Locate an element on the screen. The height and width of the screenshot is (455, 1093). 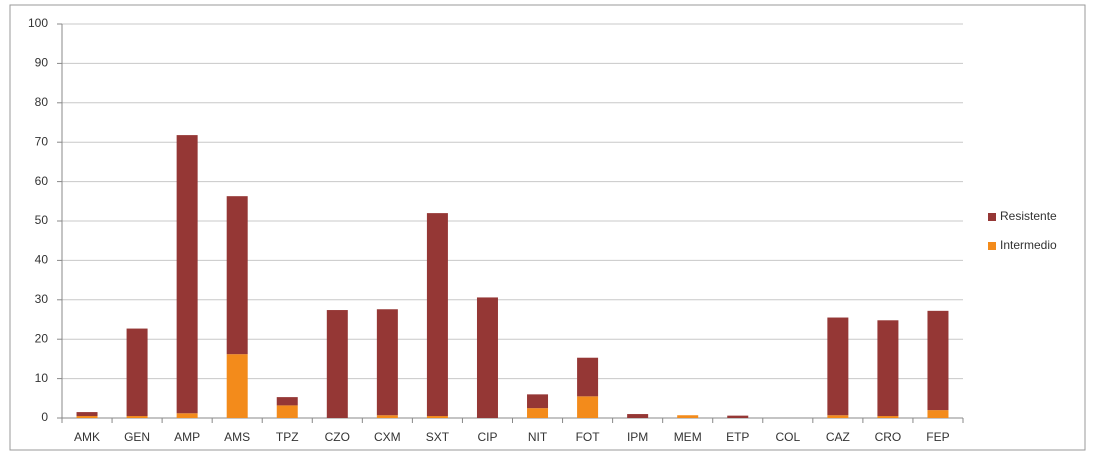
legend-label: Intermedio is located at coordinates (1028, 245).